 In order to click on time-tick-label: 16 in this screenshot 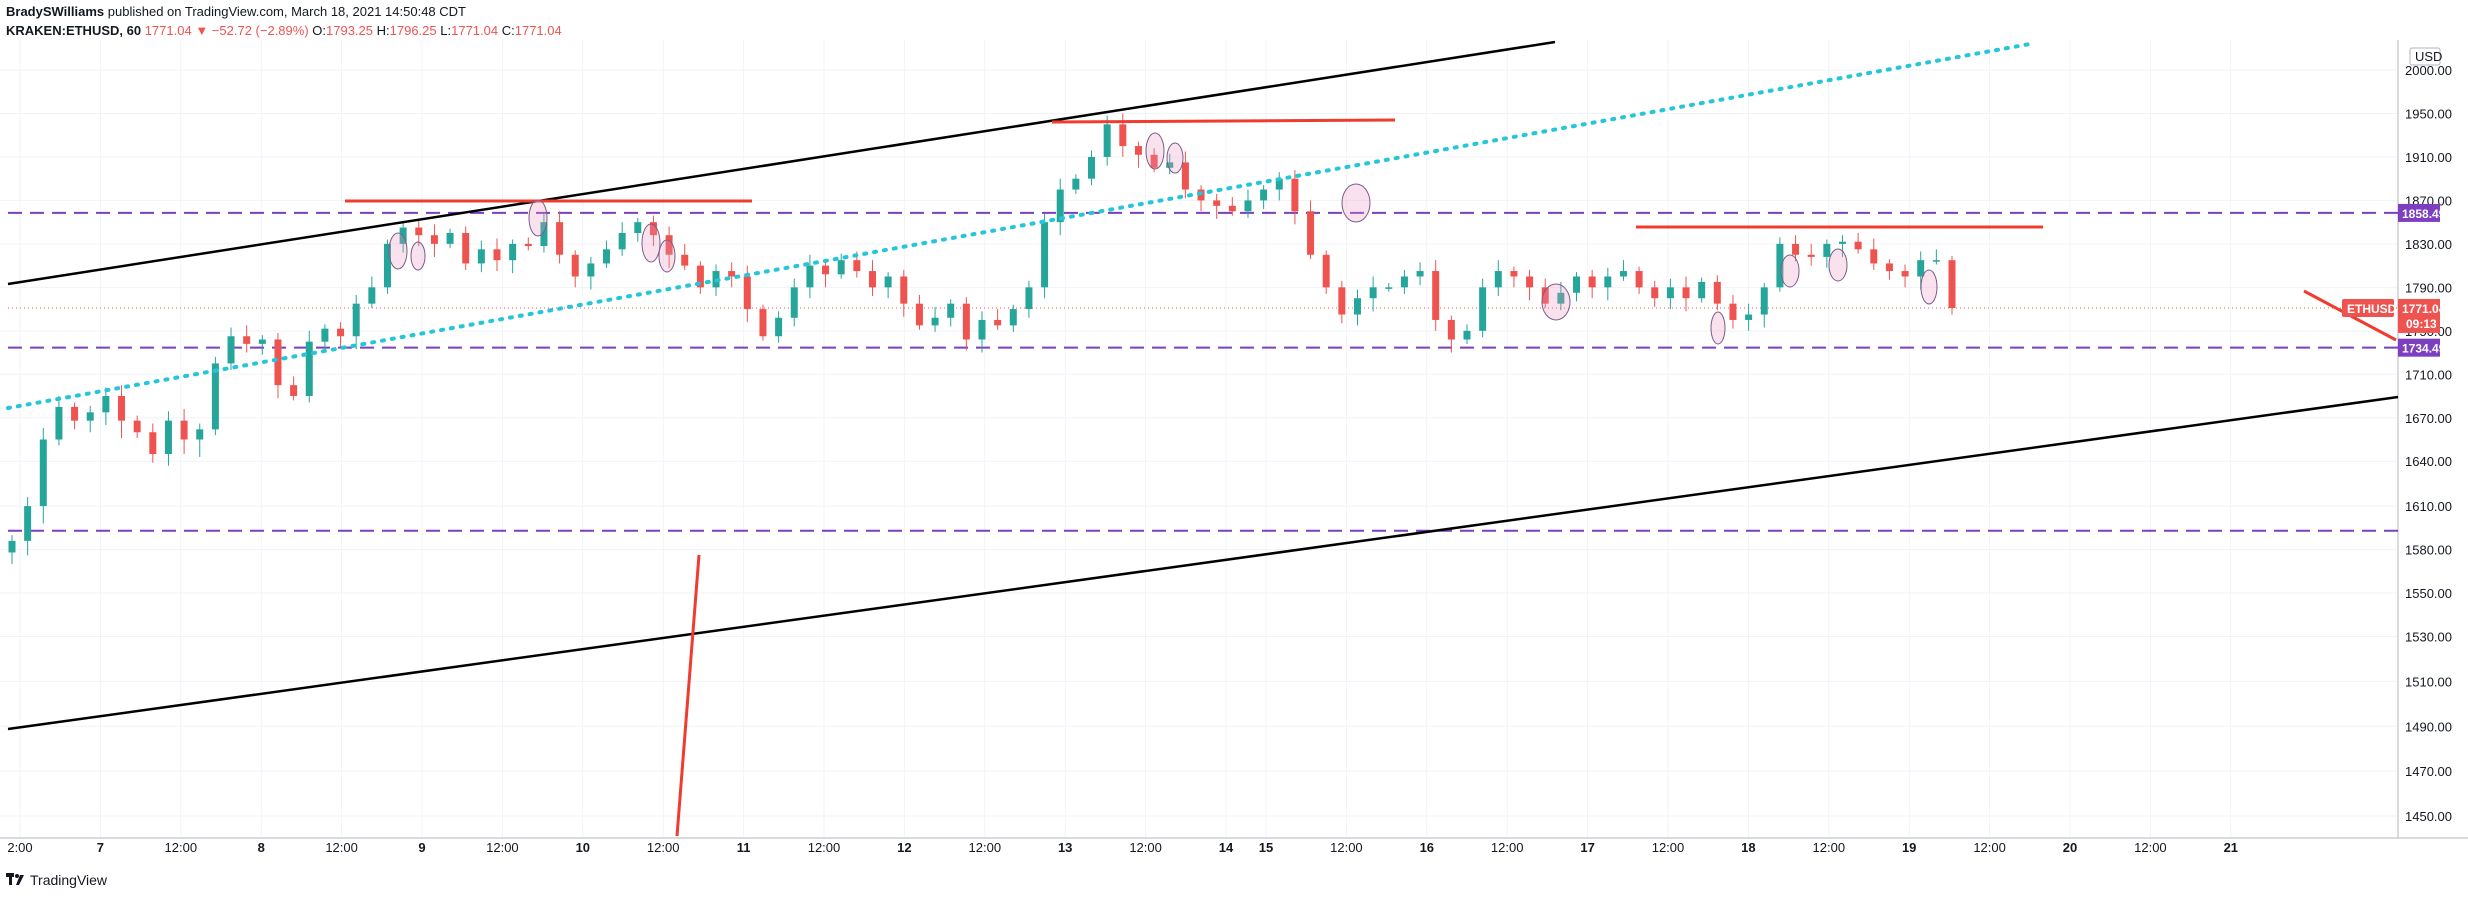, I will do `click(1427, 847)`.